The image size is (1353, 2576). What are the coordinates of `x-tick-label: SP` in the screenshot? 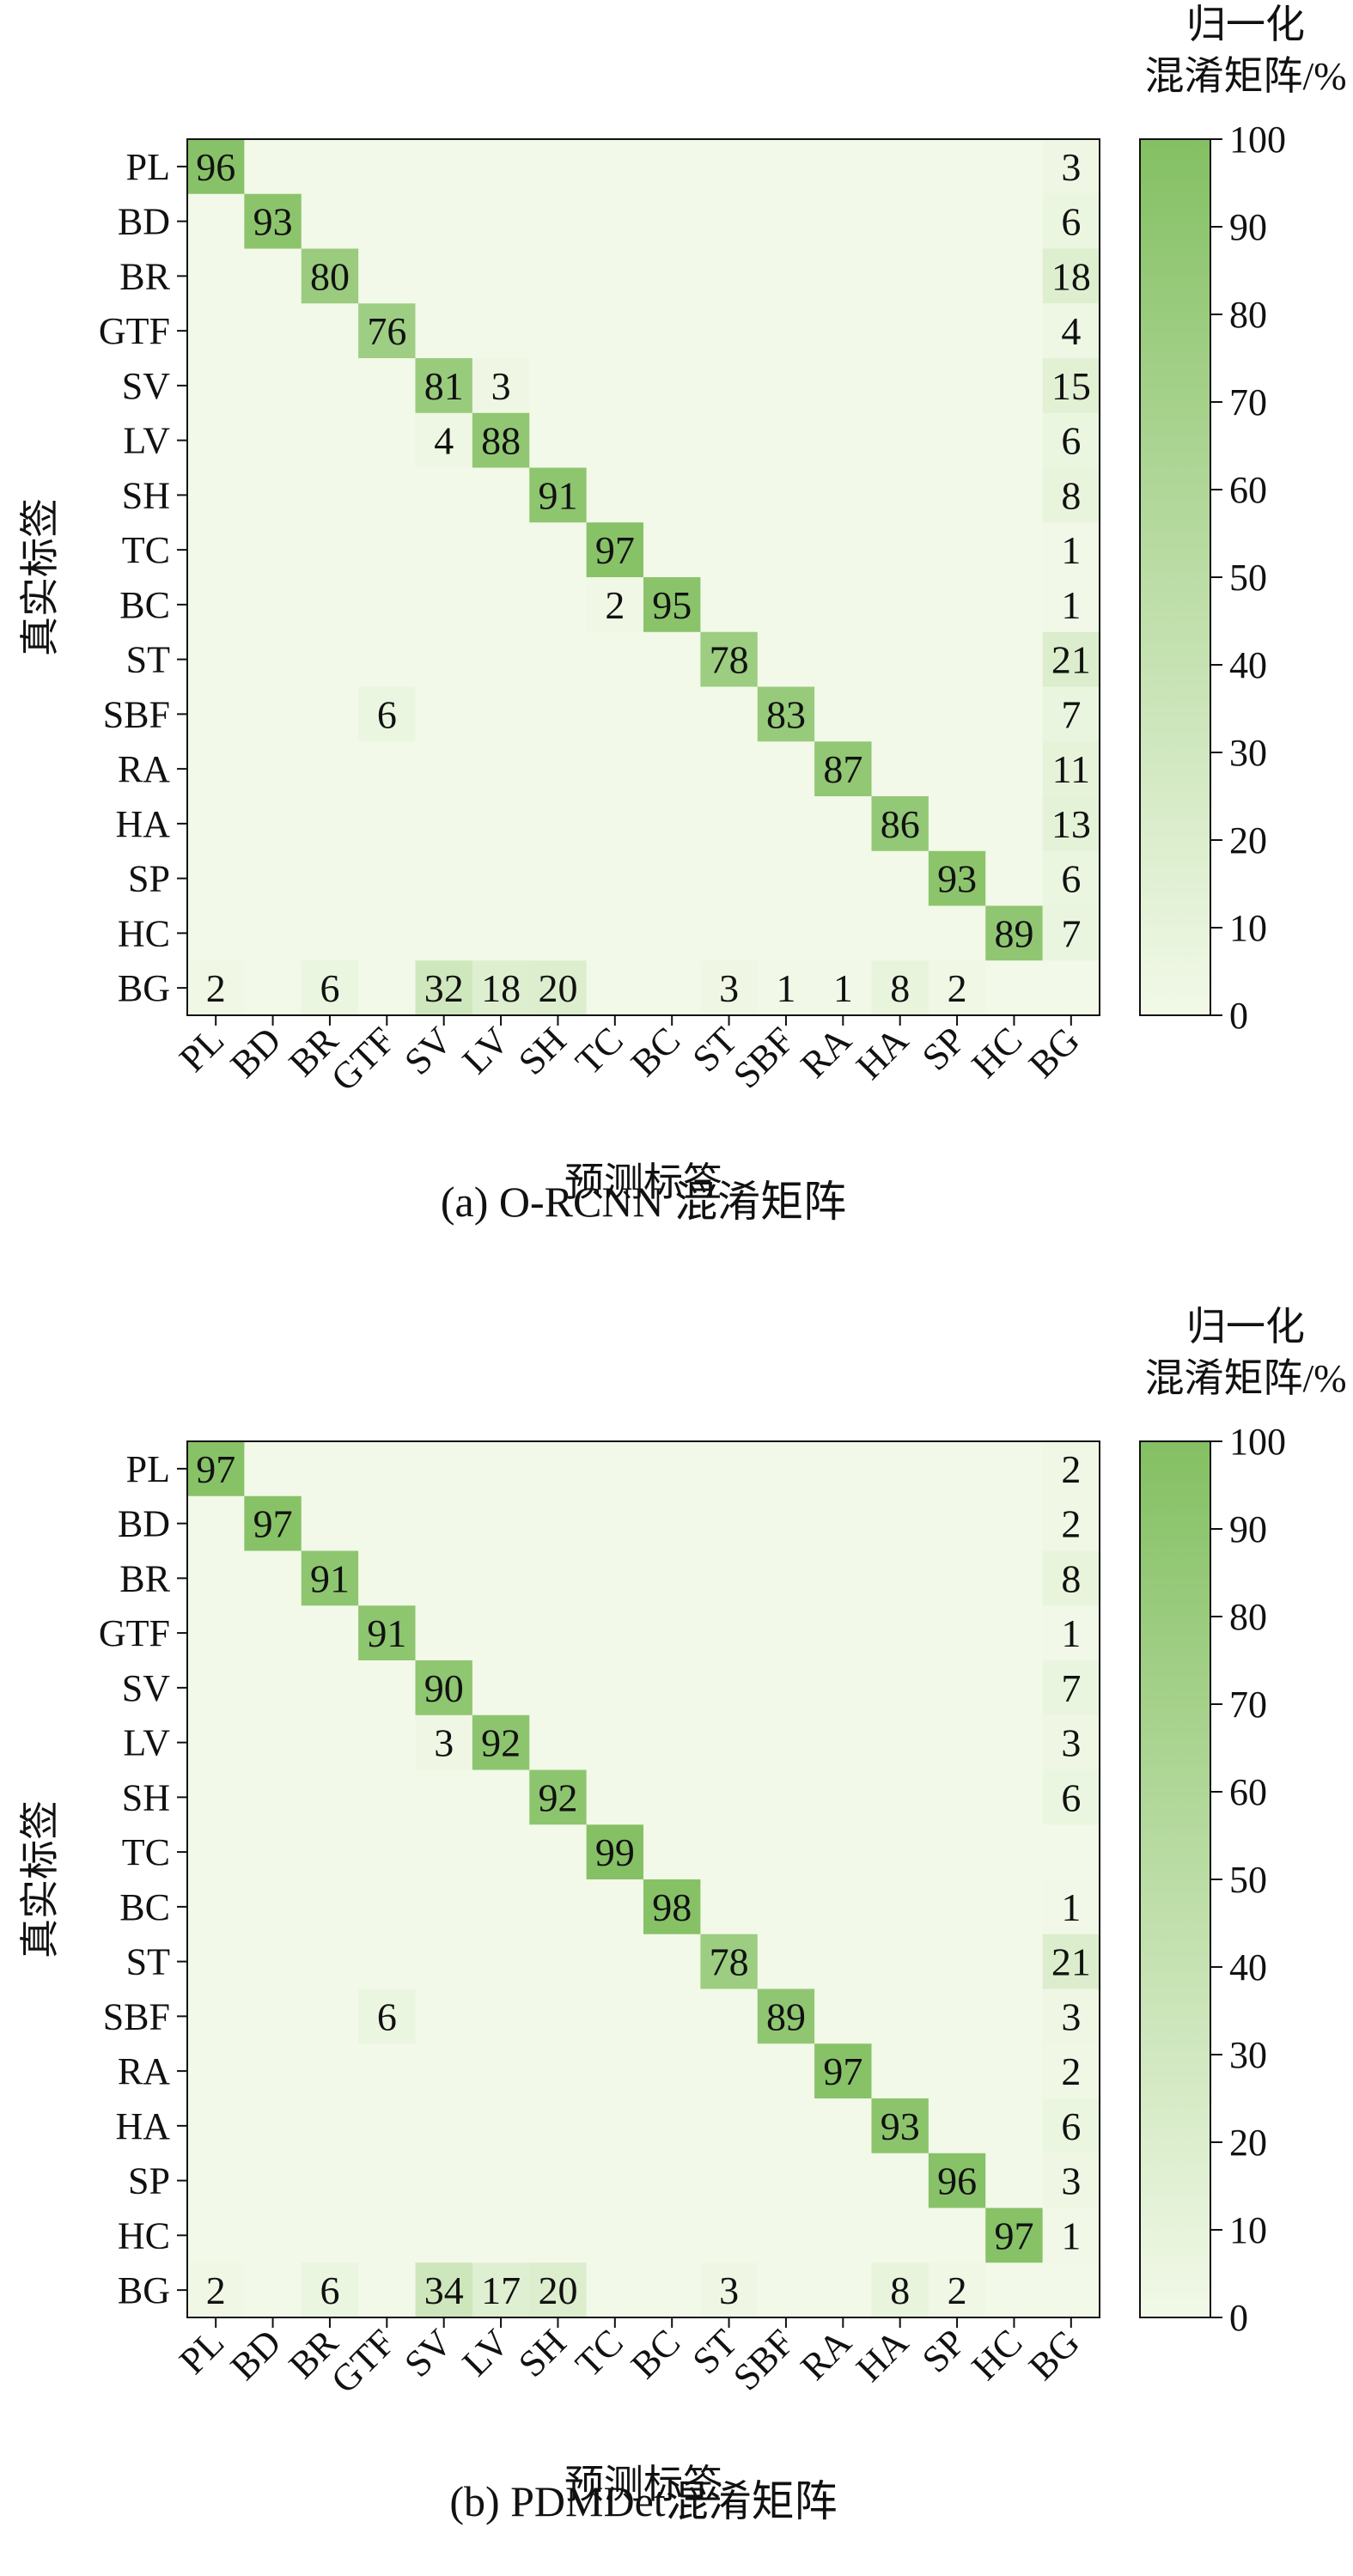 It's located at (943, 2350).